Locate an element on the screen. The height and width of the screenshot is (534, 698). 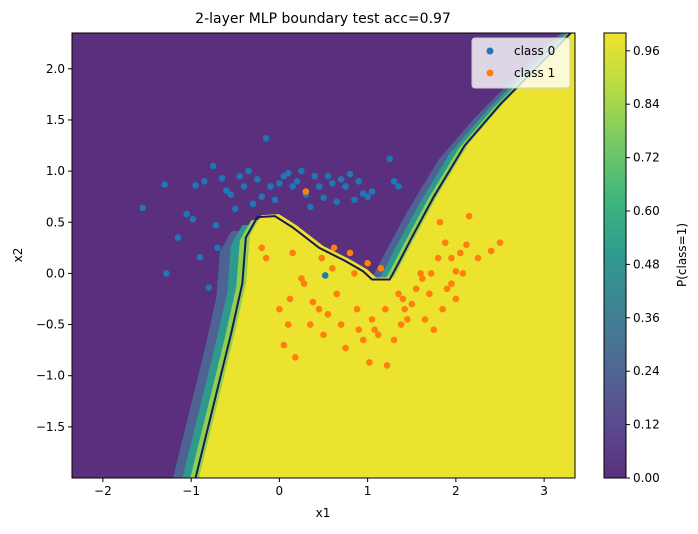
colorbar-ticks: 0.00 0.12 0.24 0.36 0.48 0.60 0.72 0.84 0.96 is located at coordinates (643, 264).